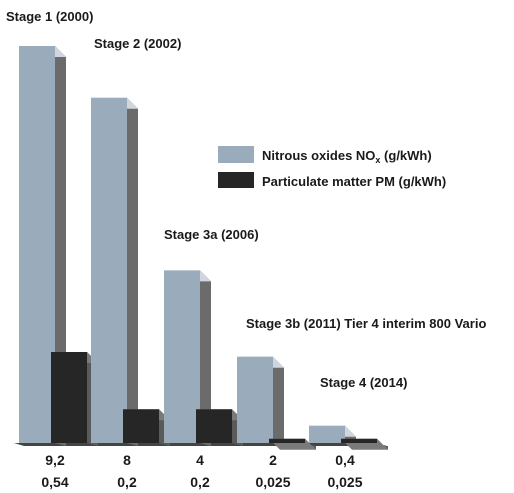  Describe the element at coordinates (199, 444) in the screenshot. I see `baseline` at that location.